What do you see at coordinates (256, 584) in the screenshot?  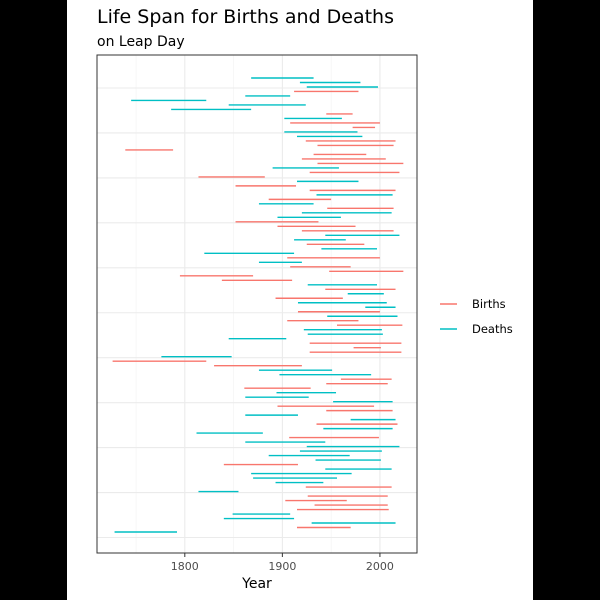 I see `x-axis-title: Year` at bounding box center [256, 584].